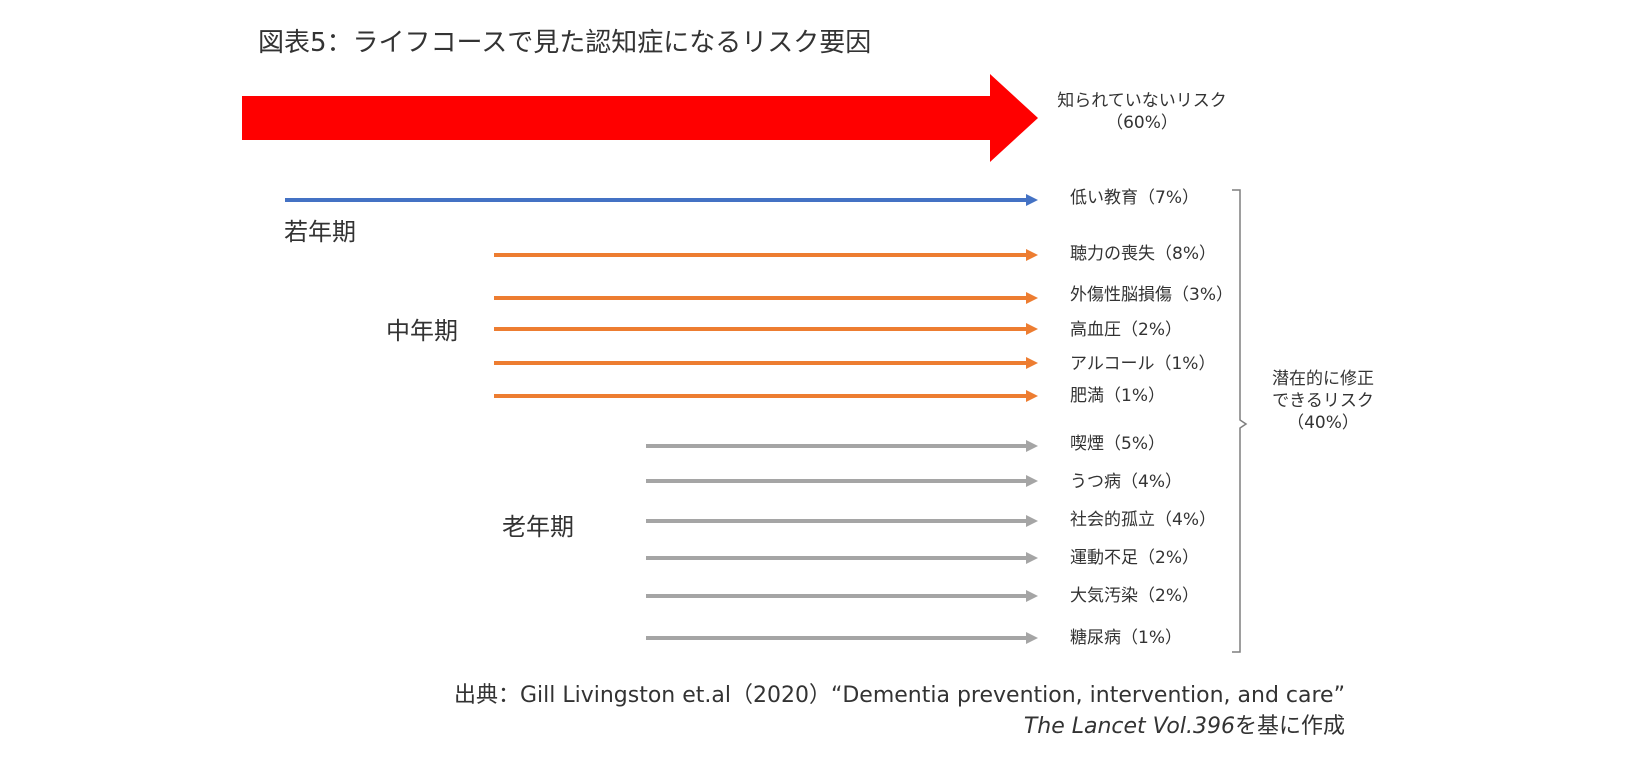  Describe the element at coordinates (1129, 726) in the screenshot. I see `source-journal: The Lancet Vol.396` at that location.